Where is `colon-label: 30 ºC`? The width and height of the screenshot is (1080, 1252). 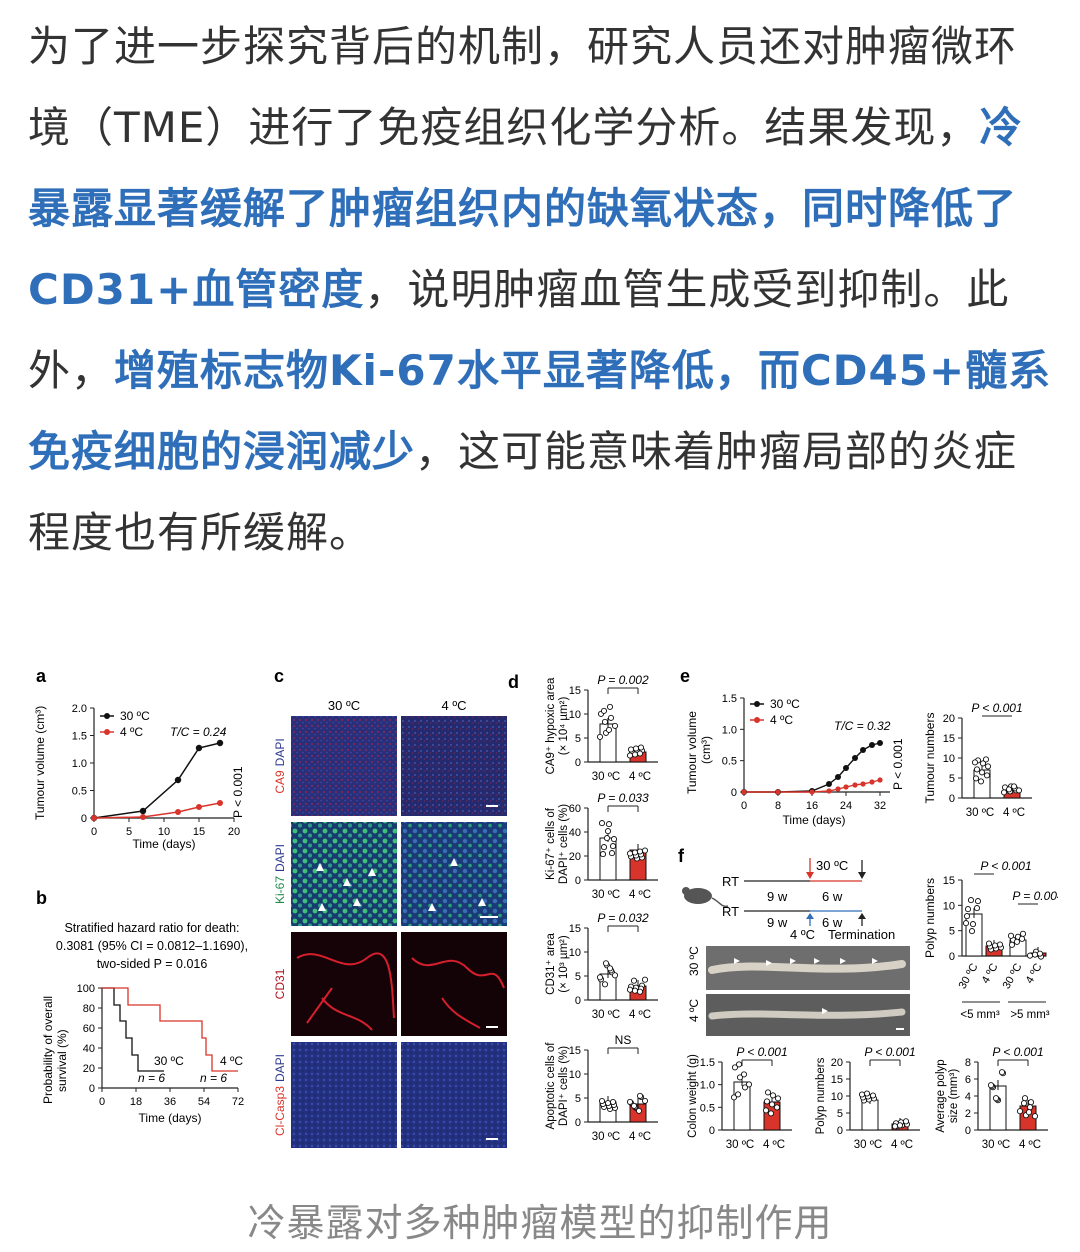
colon-label: 30 ºC is located at coordinates (694, 961).